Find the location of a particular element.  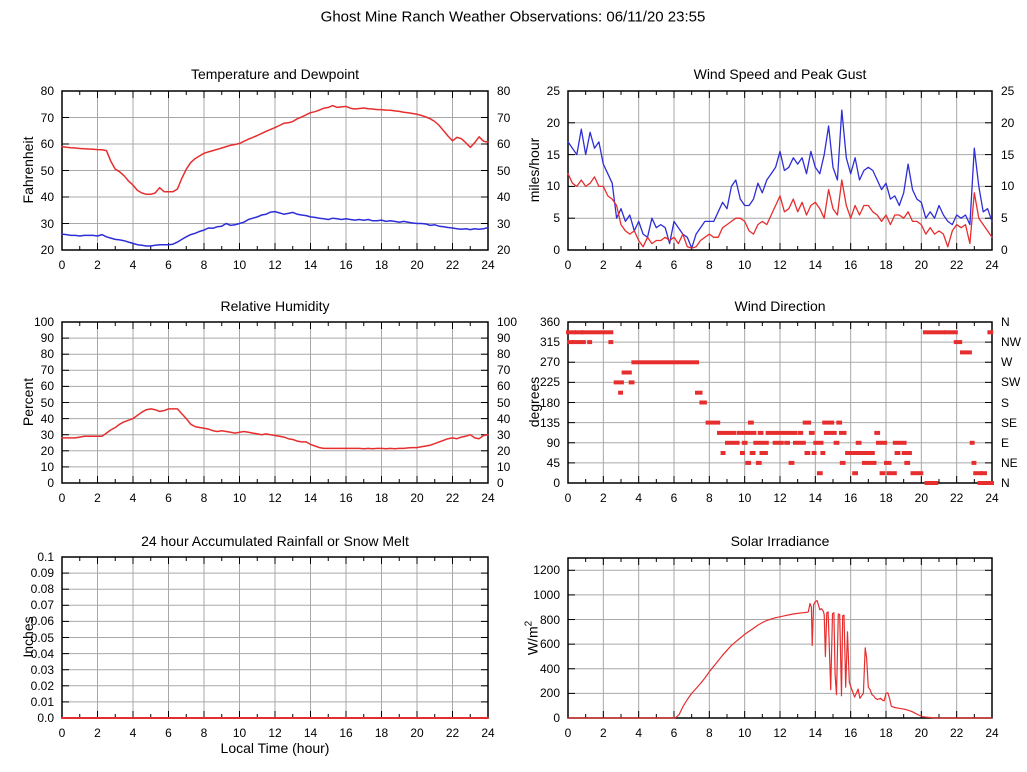

dewpoint-line is located at coordinates (275, 228).